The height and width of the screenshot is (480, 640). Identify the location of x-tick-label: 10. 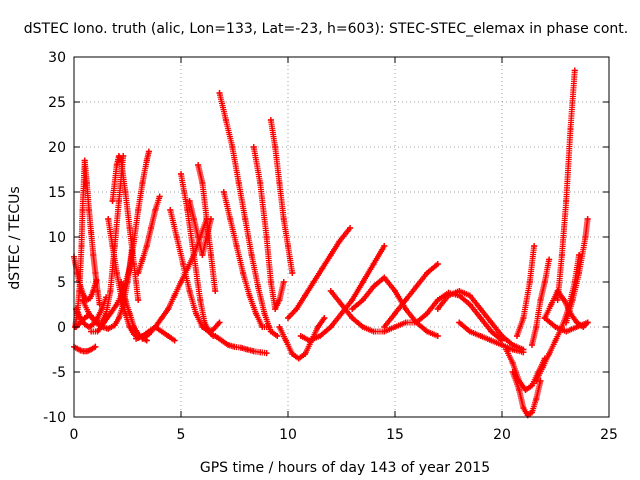
(288, 435).